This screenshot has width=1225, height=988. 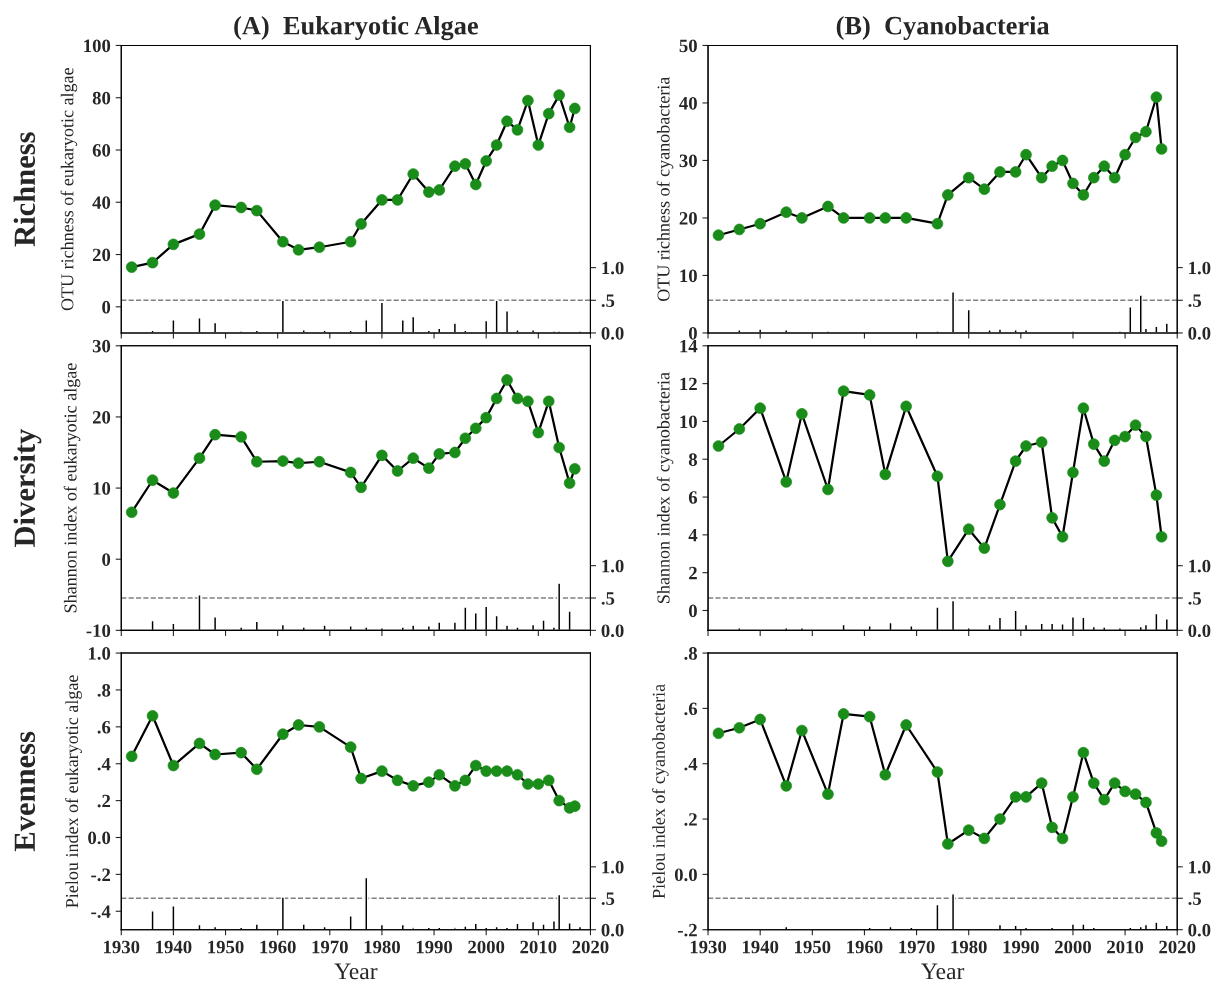 I want to click on y-axis-title: Pielou index of eukaryotic algae, so click(x=73, y=791).